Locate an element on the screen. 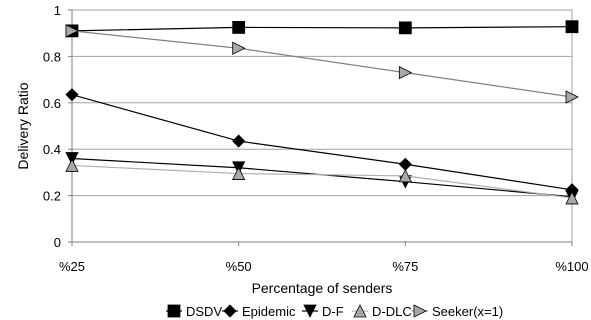  y-tick-label-2: 0.4 is located at coordinates (52, 149).